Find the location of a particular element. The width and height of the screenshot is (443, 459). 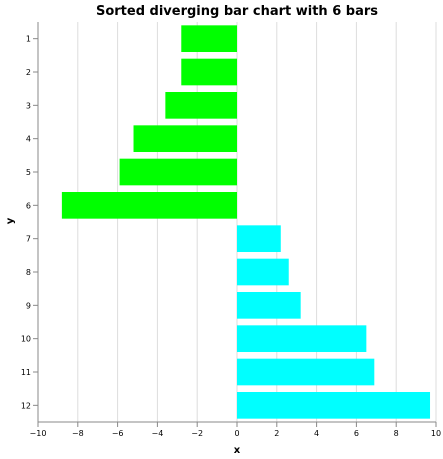

x-tick-label: −10 is located at coordinates (38, 433).